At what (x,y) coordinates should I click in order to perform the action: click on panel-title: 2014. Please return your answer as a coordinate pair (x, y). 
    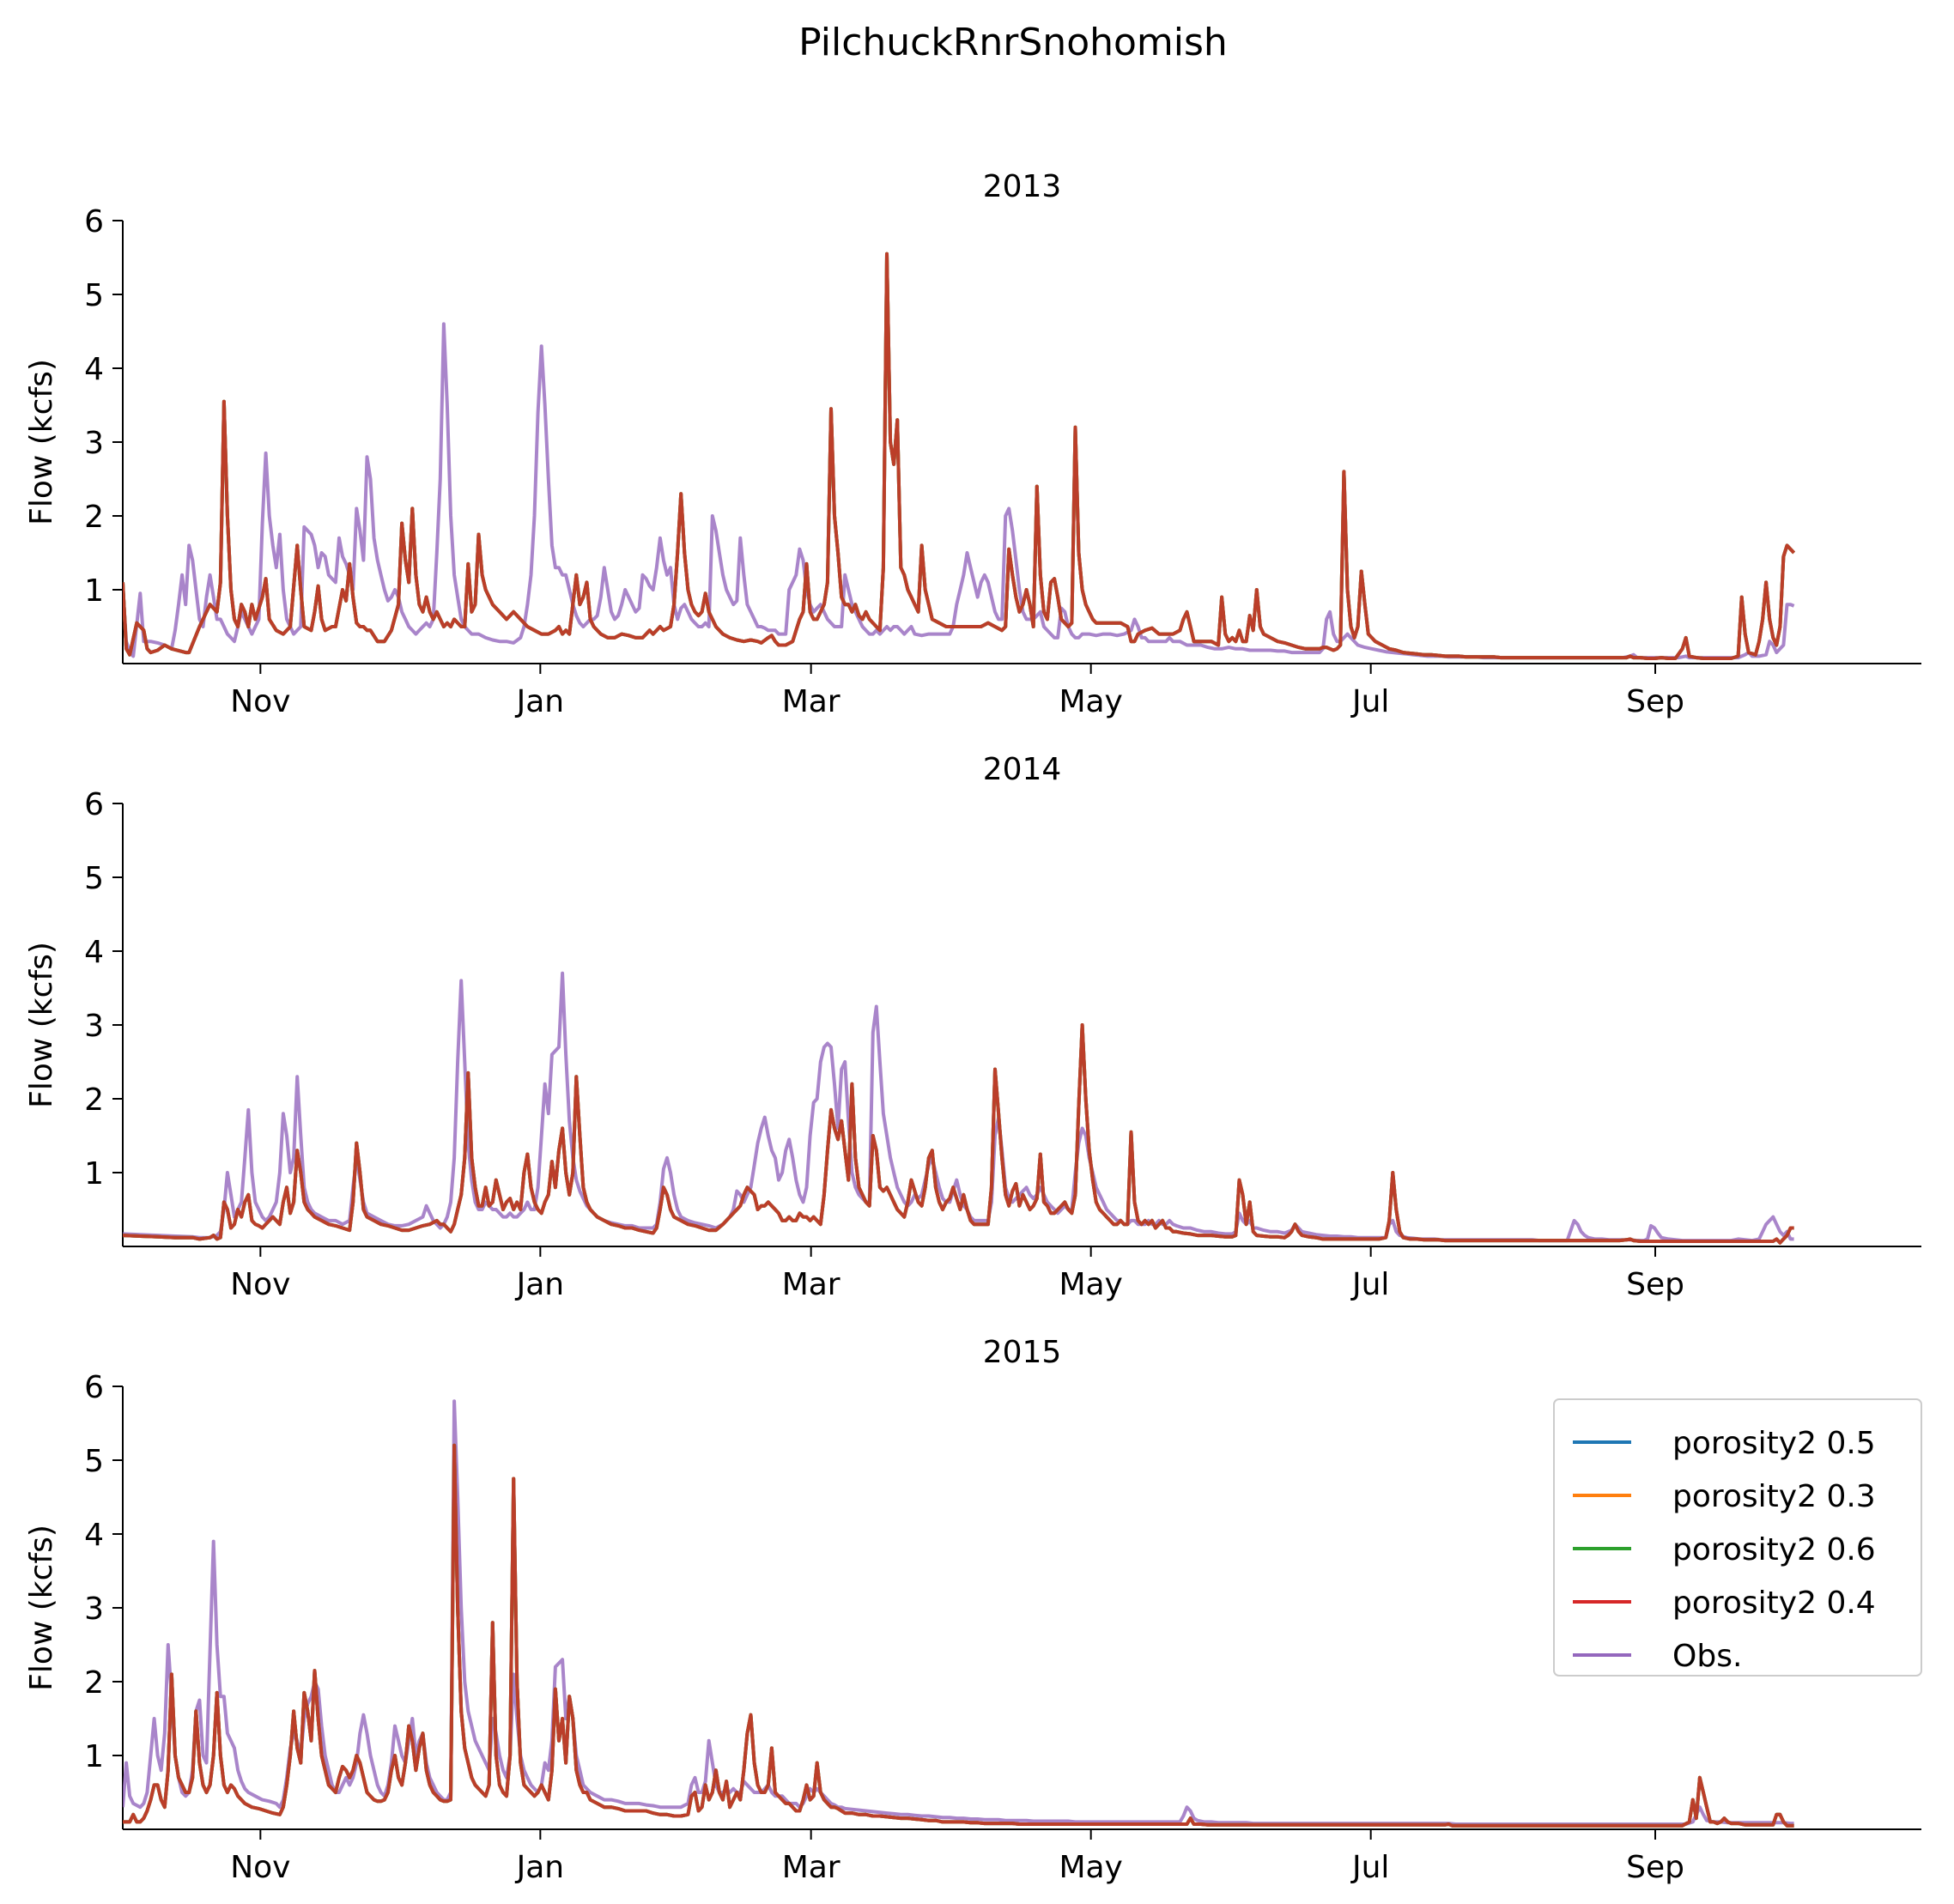
    Looking at the image, I should click on (1022, 770).